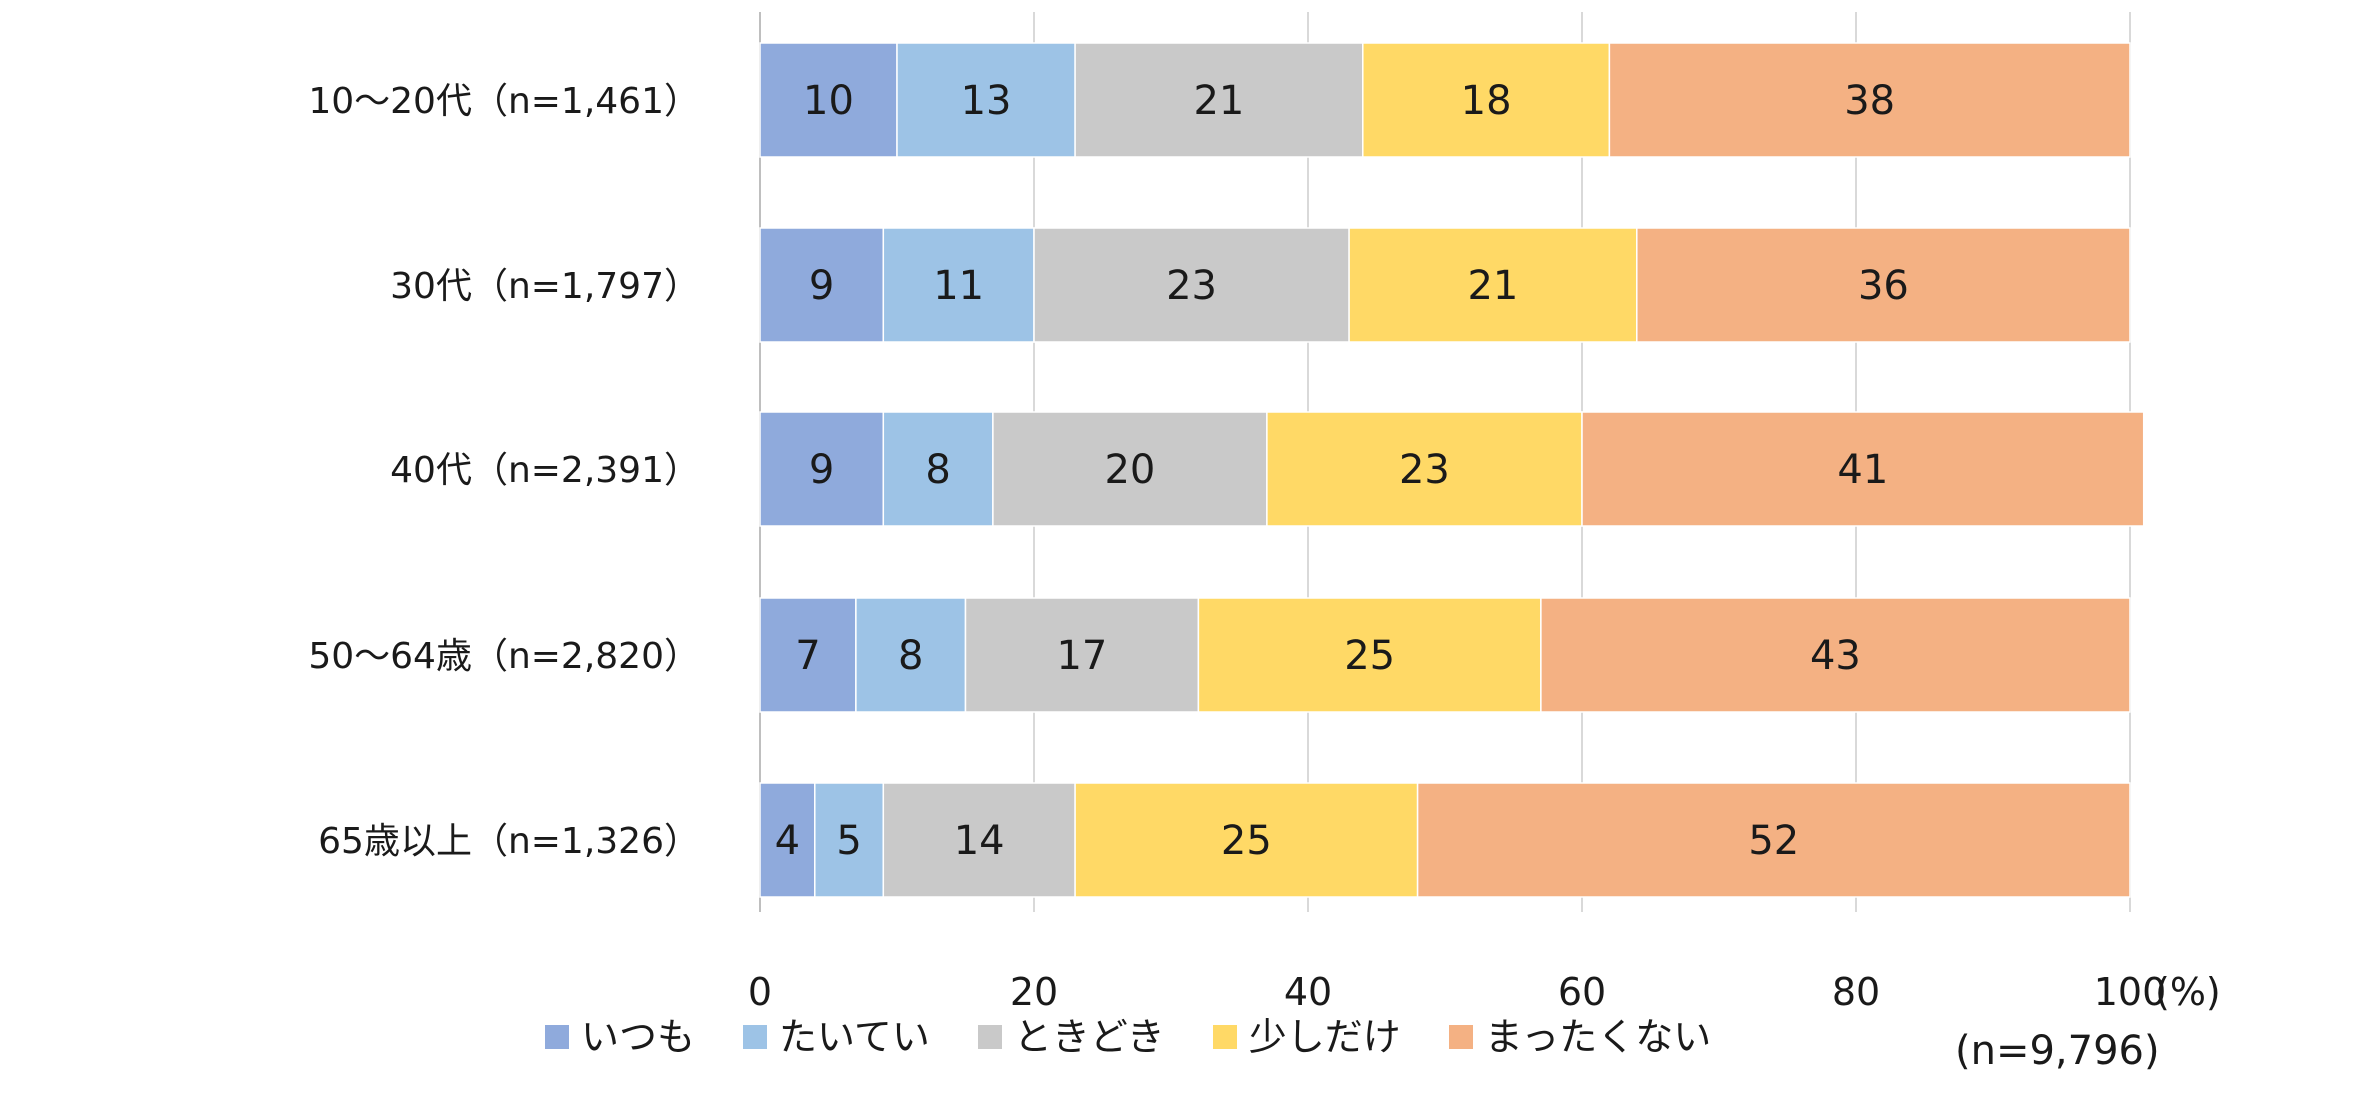 This screenshot has width=2370, height=1100. I want to click on category-label: 40代（n=2,391）, so click(545, 470).